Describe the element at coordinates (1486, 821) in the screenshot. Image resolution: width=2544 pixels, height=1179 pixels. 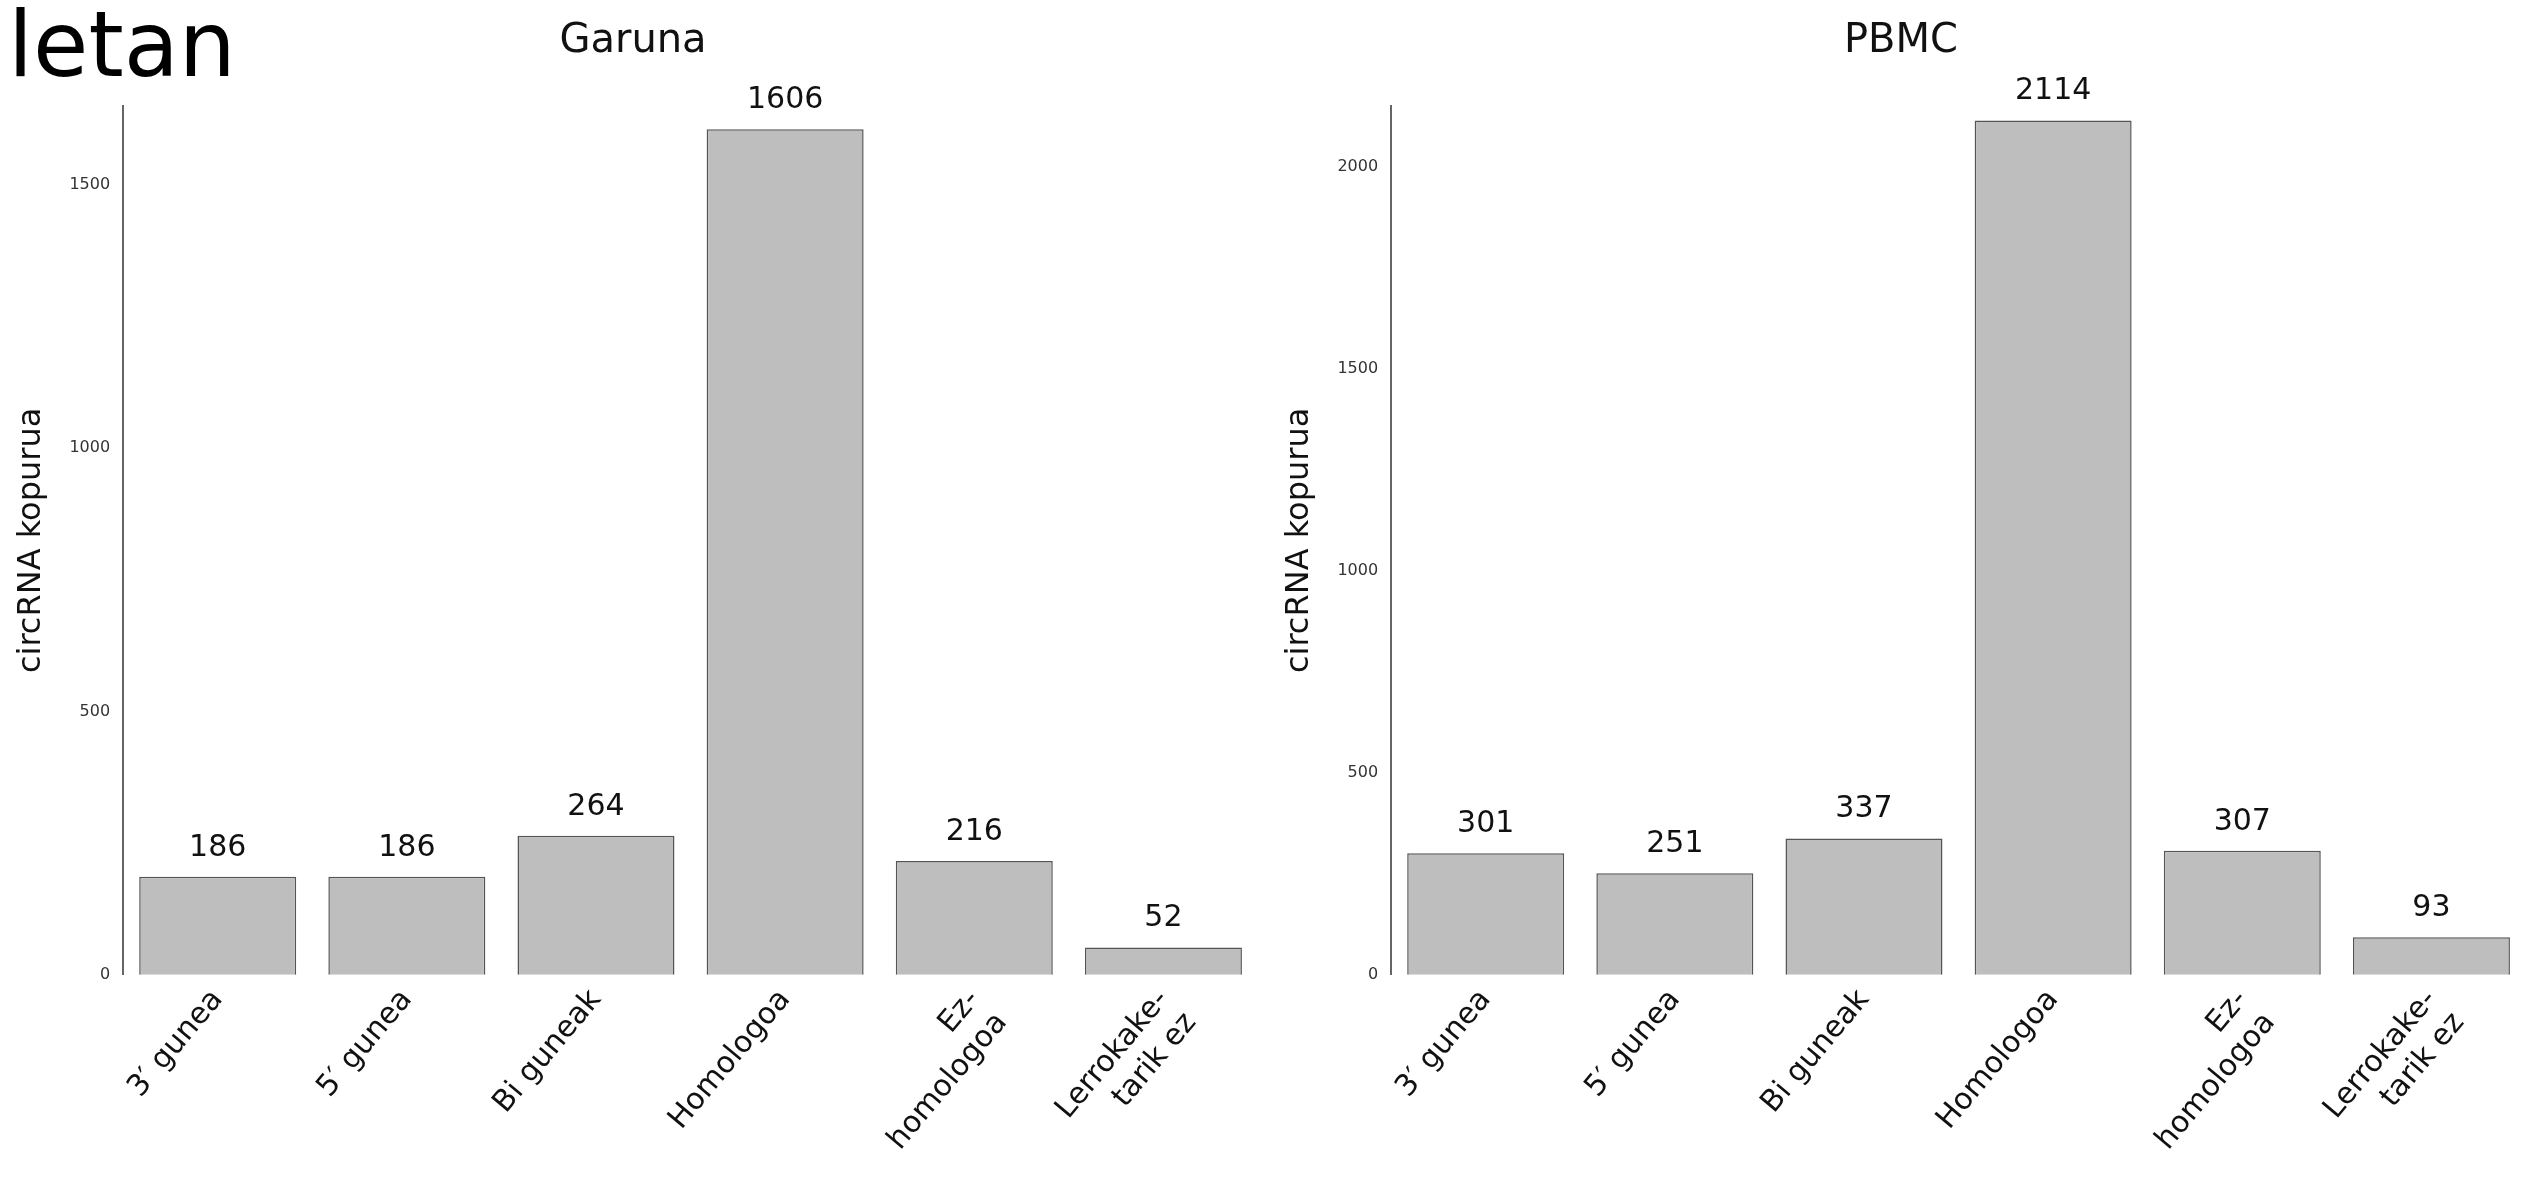
I see `data-label: 301` at that location.